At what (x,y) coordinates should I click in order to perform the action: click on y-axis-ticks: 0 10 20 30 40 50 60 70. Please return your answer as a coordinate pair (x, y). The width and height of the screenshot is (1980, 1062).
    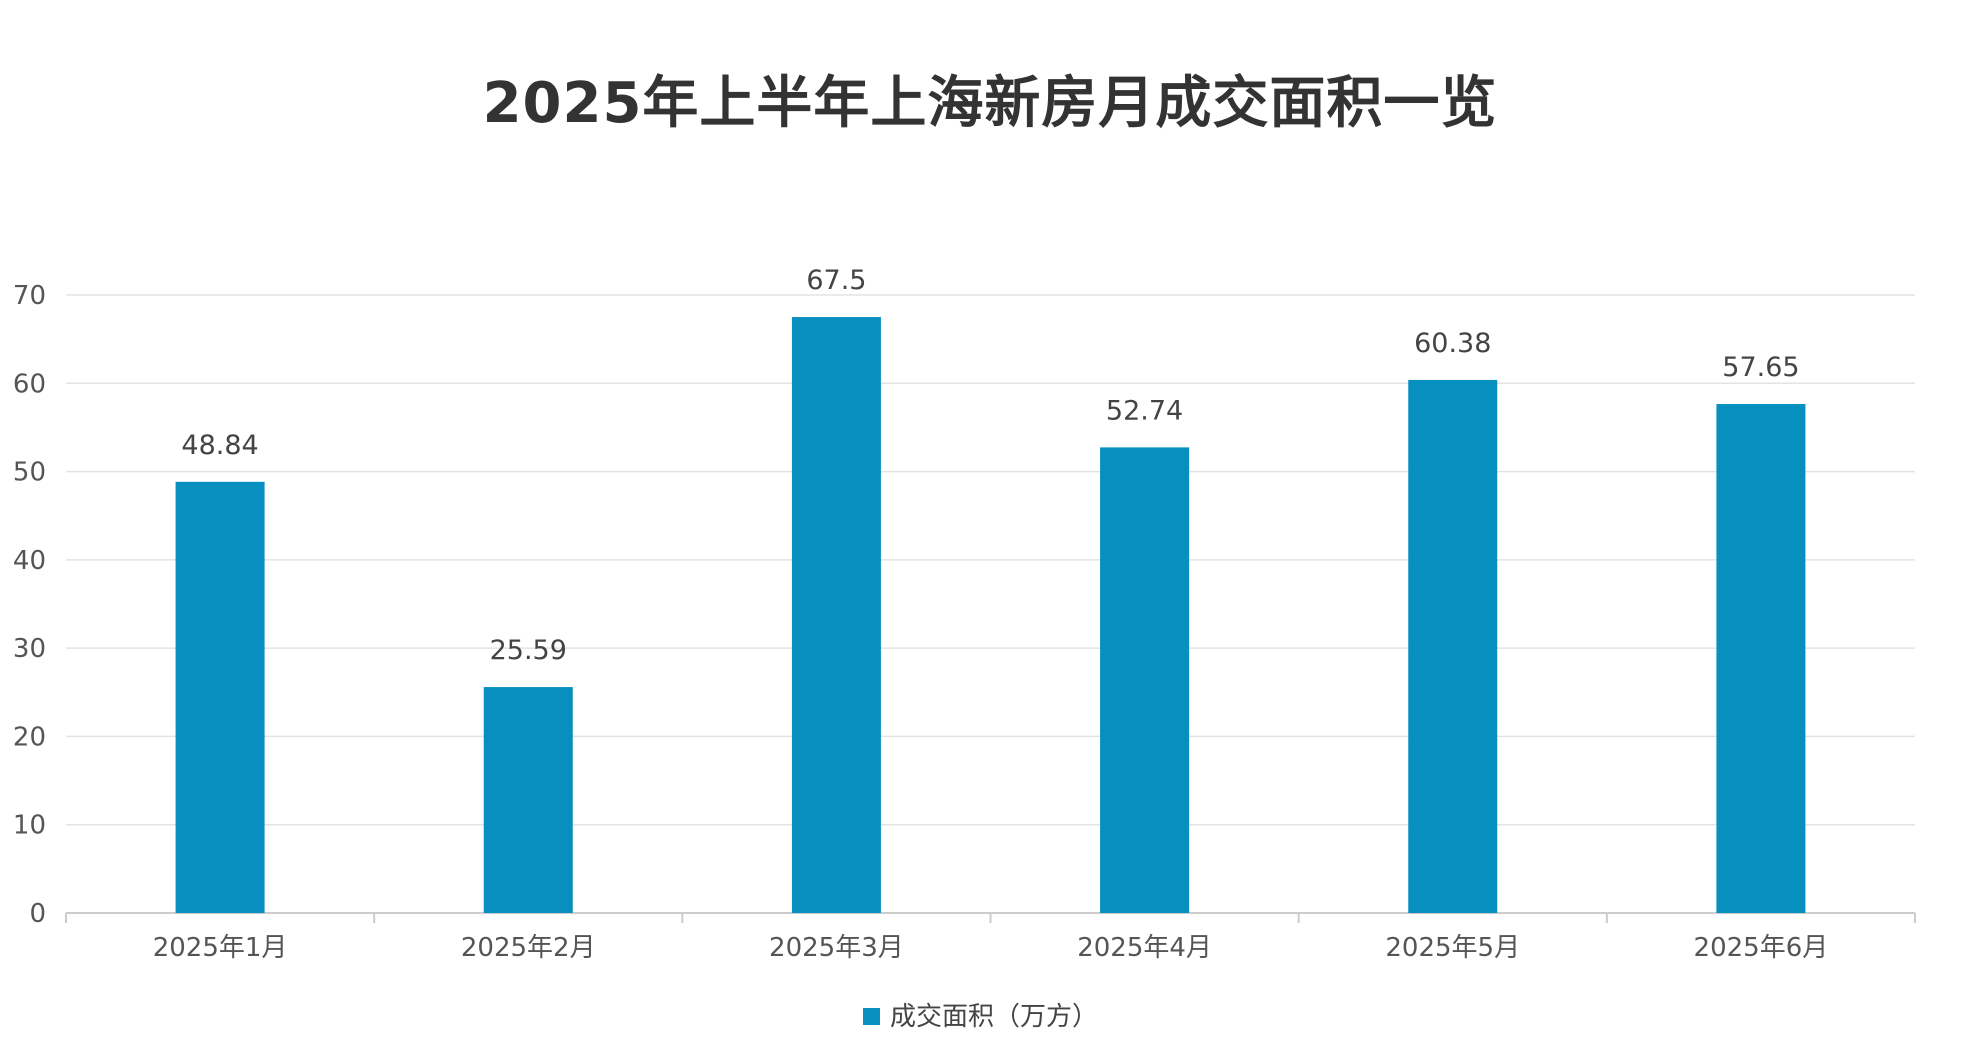
    Looking at the image, I should click on (29, 605).